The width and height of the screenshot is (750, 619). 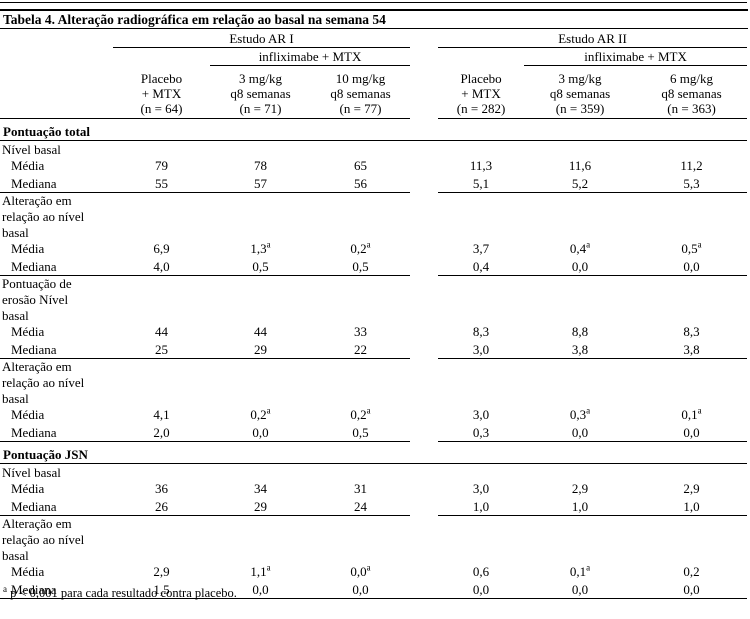 What do you see at coordinates (692, 183) in the screenshot?
I see `cell-value: 5,3` at bounding box center [692, 183].